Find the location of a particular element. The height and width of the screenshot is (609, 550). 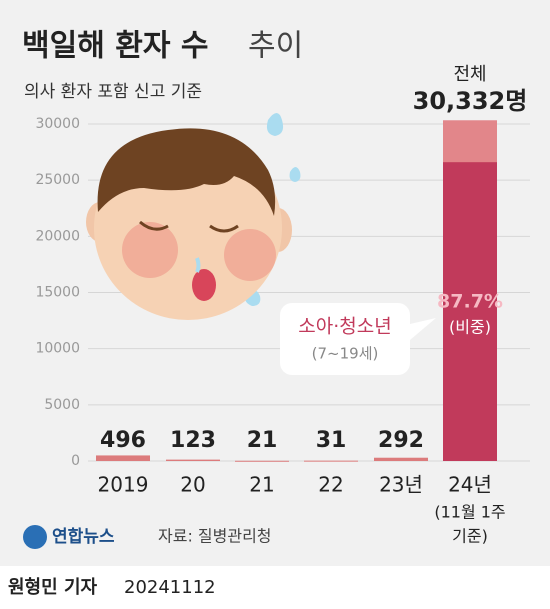

share-label: 87.7% is located at coordinates (470, 302).